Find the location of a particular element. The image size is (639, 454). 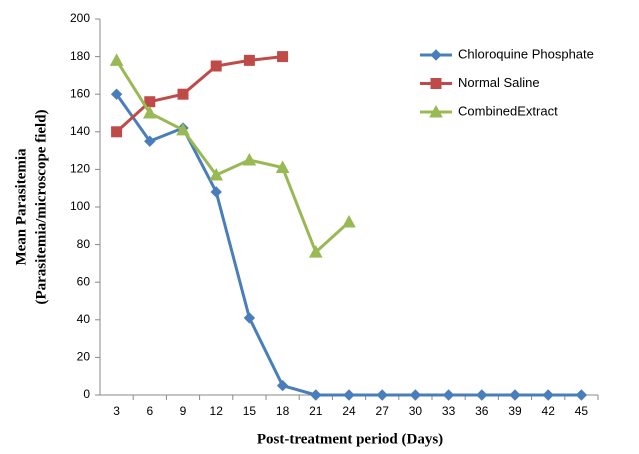

y-tick-label: 100 is located at coordinates (80, 206).